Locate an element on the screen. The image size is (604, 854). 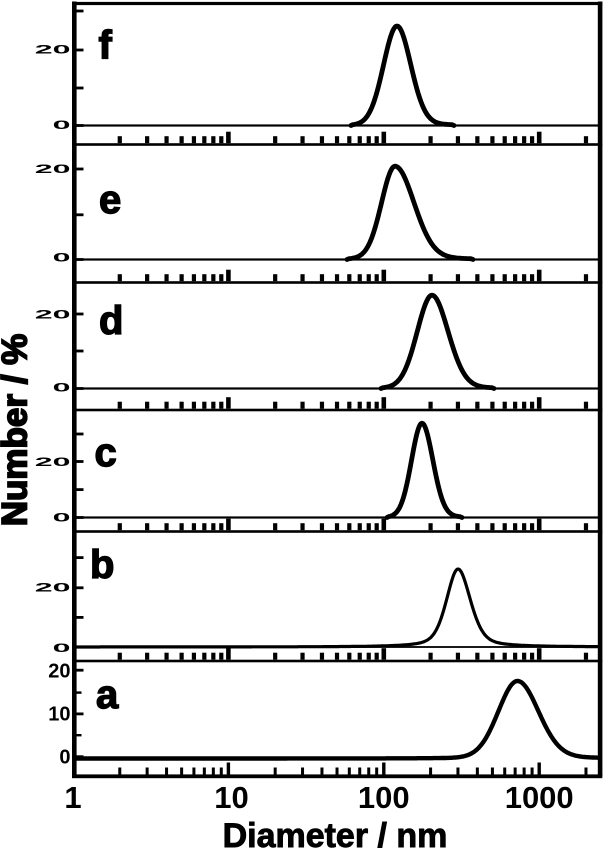
svg-text: 1000 is located at coordinates (539, 797).